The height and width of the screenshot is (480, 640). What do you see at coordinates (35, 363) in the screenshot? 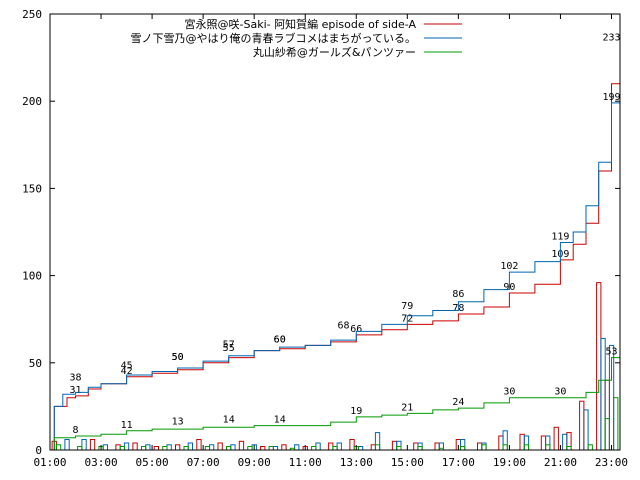
I see `y-tick-label-1: 50` at bounding box center [35, 363].